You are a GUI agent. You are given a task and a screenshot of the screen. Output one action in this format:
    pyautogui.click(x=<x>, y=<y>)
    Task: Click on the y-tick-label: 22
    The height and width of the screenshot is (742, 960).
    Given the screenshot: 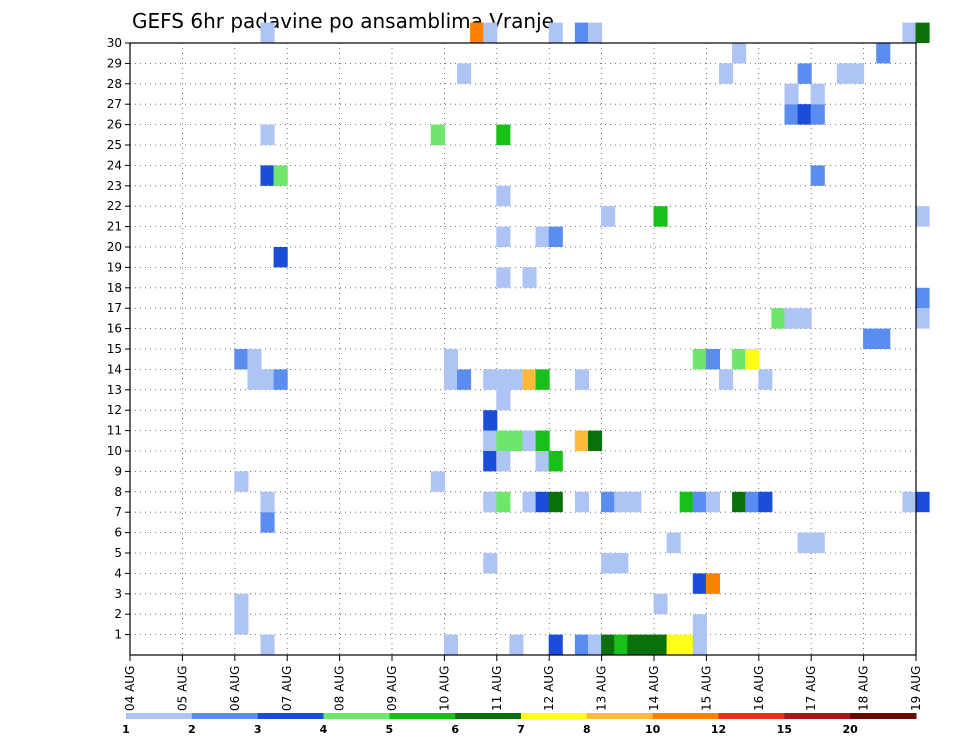 What is the action you would take?
    pyautogui.click(x=114, y=206)
    